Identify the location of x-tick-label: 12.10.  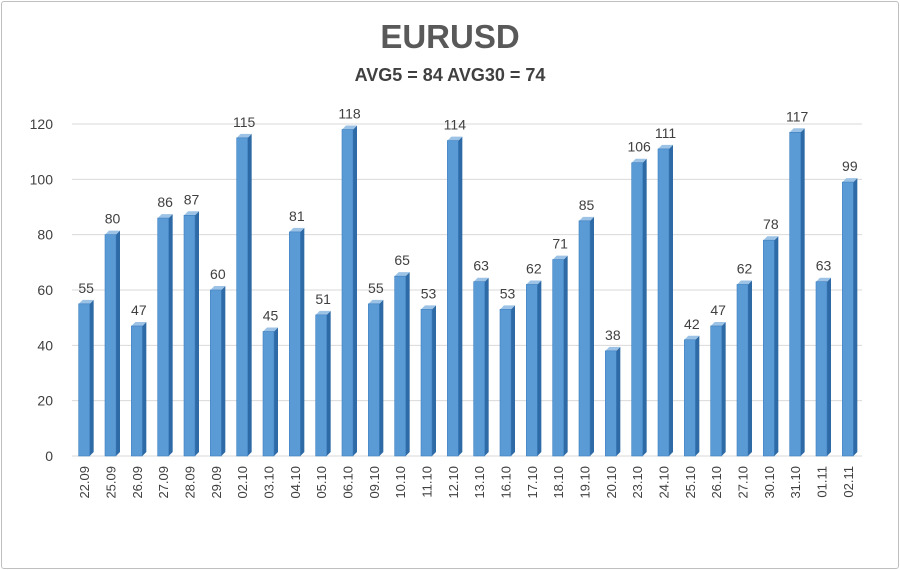
(453, 482).